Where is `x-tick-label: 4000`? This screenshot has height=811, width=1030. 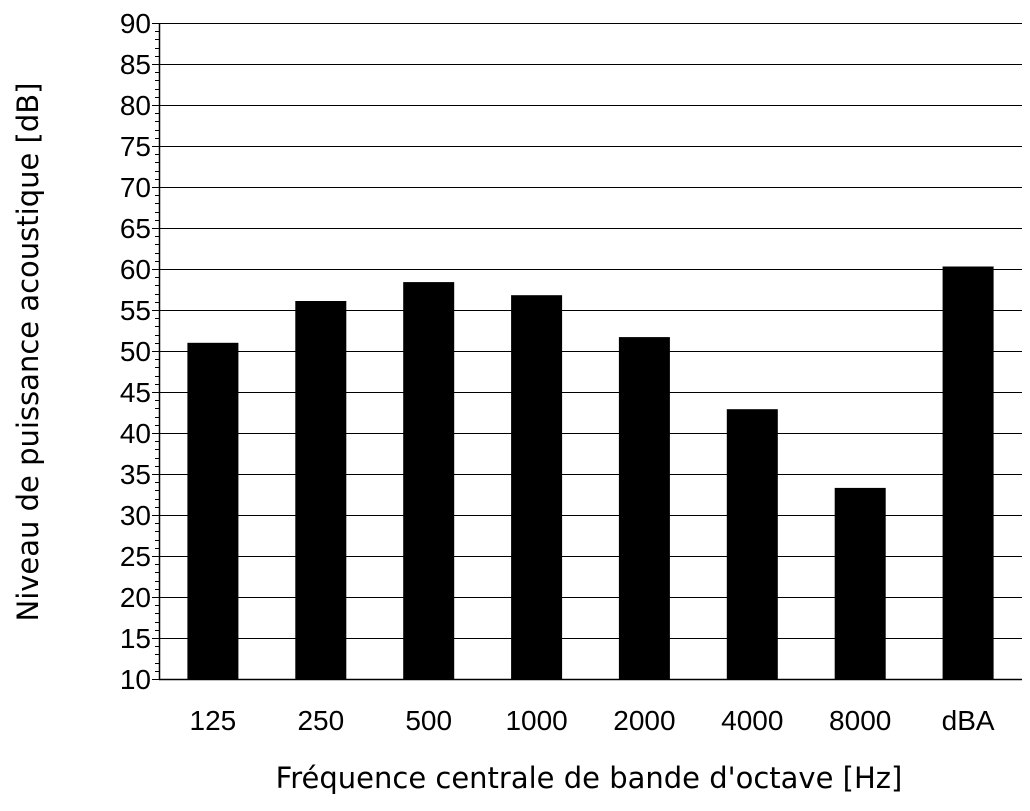 x-tick-label: 4000 is located at coordinates (752, 720).